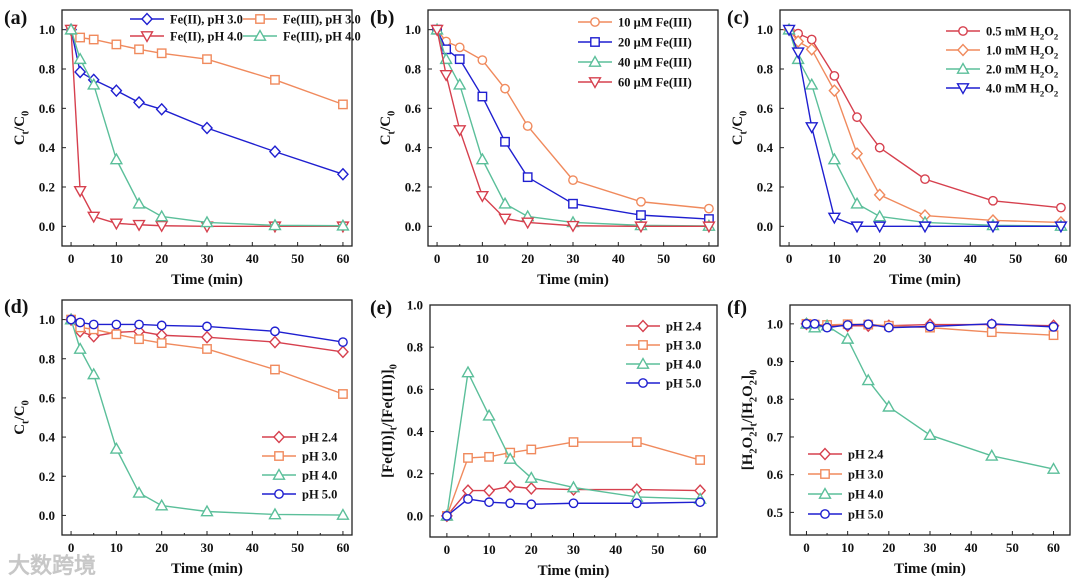 This screenshot has height=582, width=1080. What do you see at coordinates (635, 23) in the screenshot?
I see `legend-entry: 10 μM Fe(III)` at bounding box center [635, 23].